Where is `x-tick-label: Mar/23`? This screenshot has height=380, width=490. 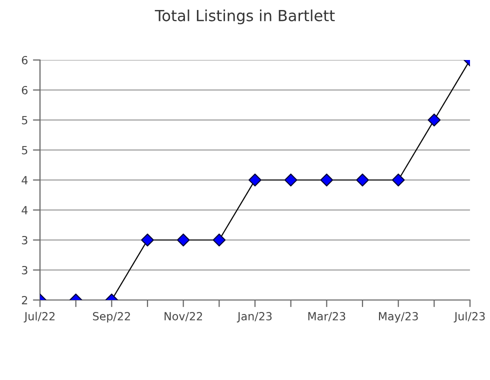 x-tick-label: Mar/23 is located at coordinates (327, 317).